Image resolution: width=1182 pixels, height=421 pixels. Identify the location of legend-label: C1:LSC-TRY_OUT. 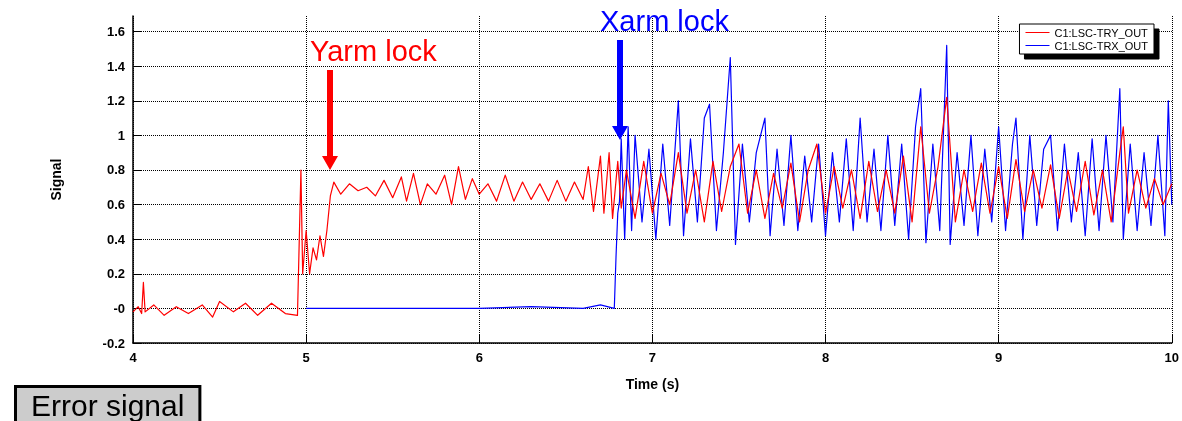
(1101, 32).